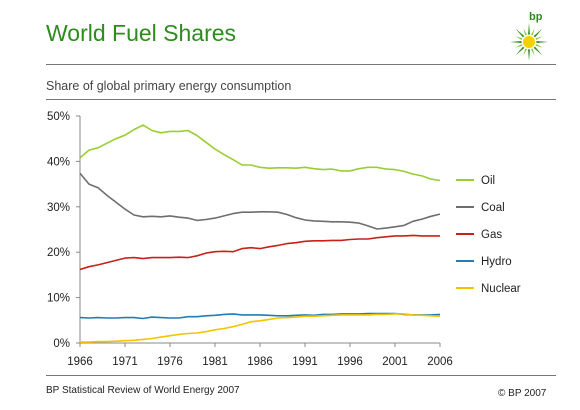  What do you see at coordinates (80, 362) in the screenshot?
I see `x-tick-label: 1966` at bounding box center [80, 362].